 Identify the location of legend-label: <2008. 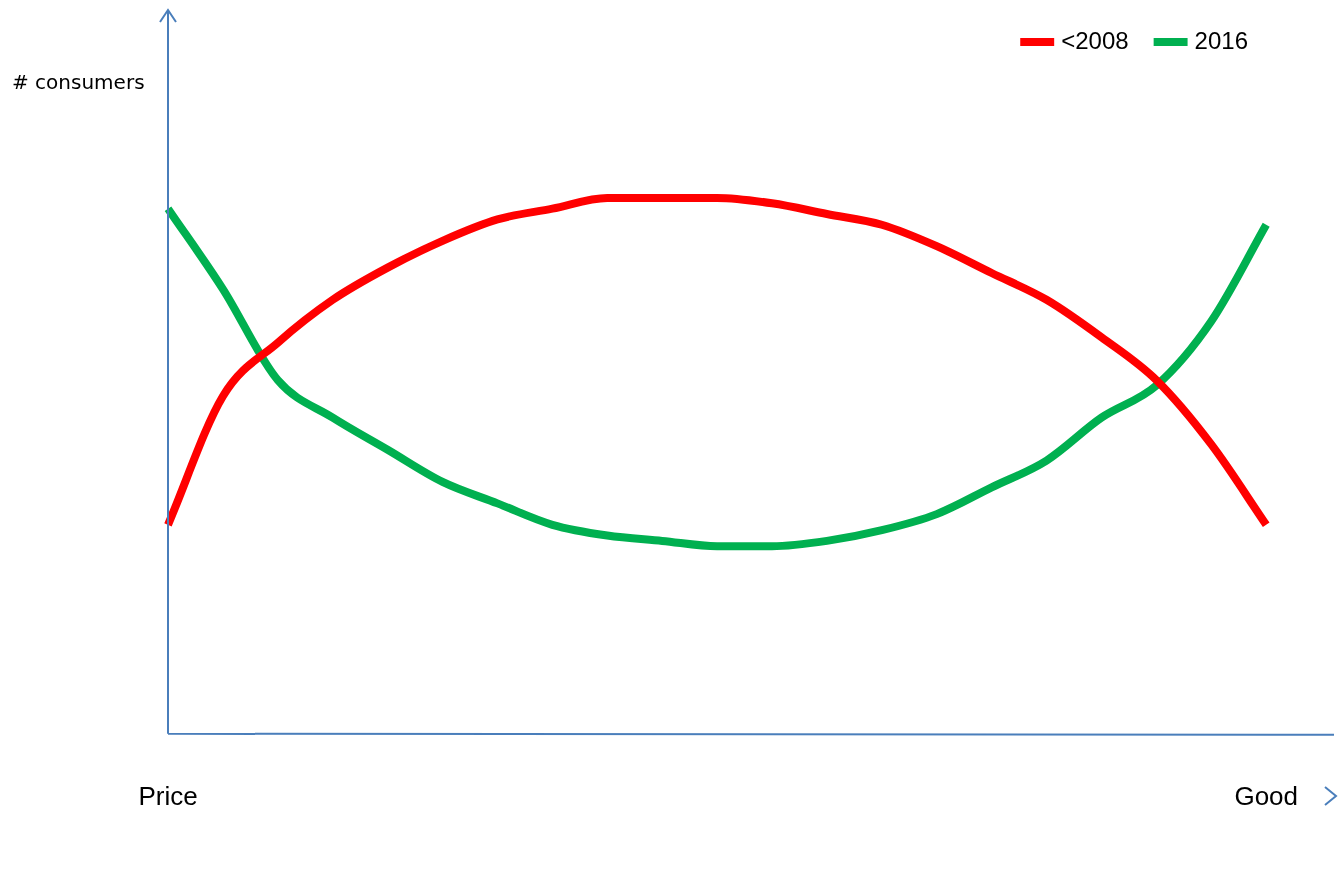
(1095, 40).